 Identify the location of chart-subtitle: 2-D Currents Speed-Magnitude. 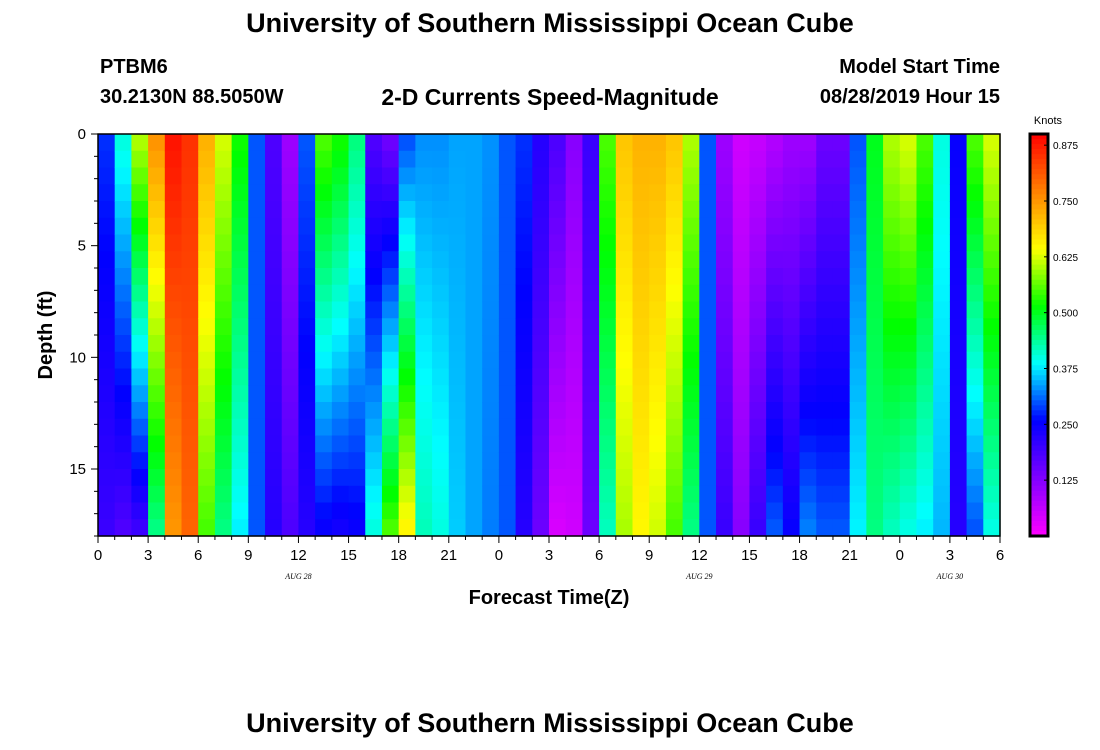
(550, 97).